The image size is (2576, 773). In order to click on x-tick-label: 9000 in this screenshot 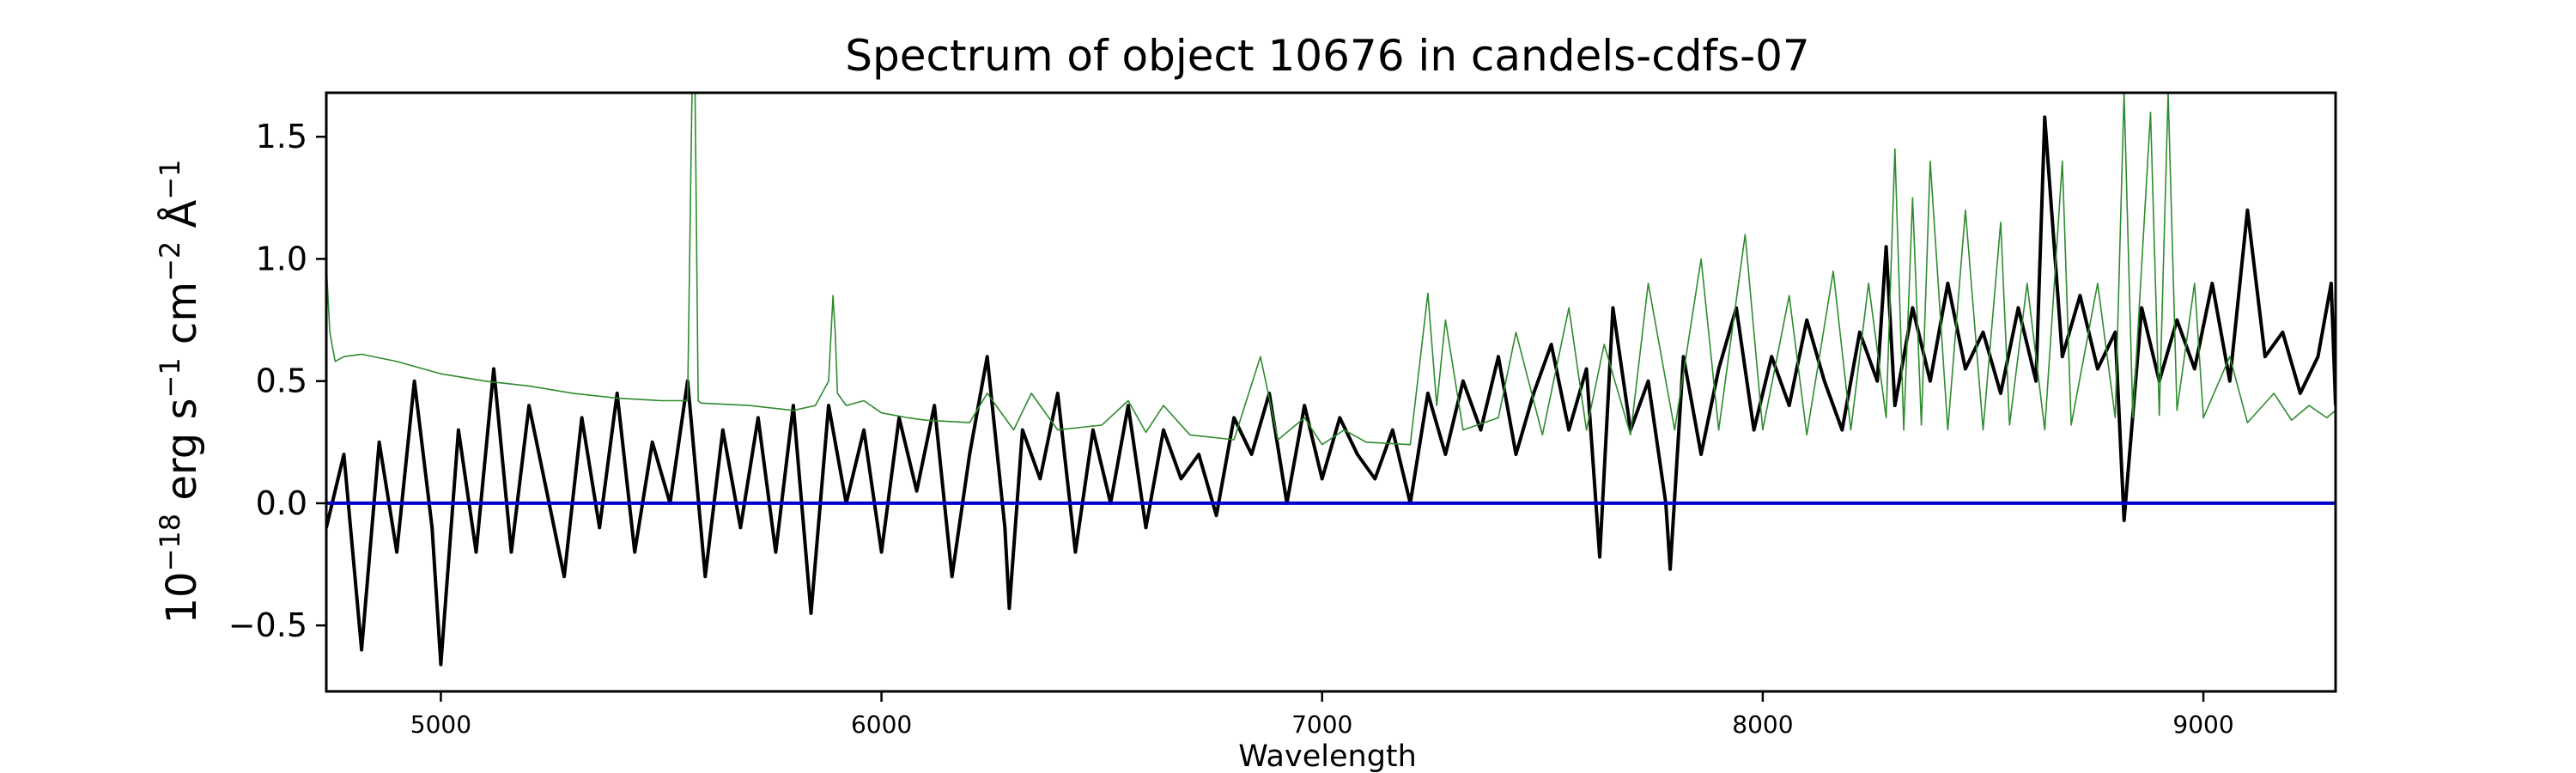, I will do `click(2202, 724)`.